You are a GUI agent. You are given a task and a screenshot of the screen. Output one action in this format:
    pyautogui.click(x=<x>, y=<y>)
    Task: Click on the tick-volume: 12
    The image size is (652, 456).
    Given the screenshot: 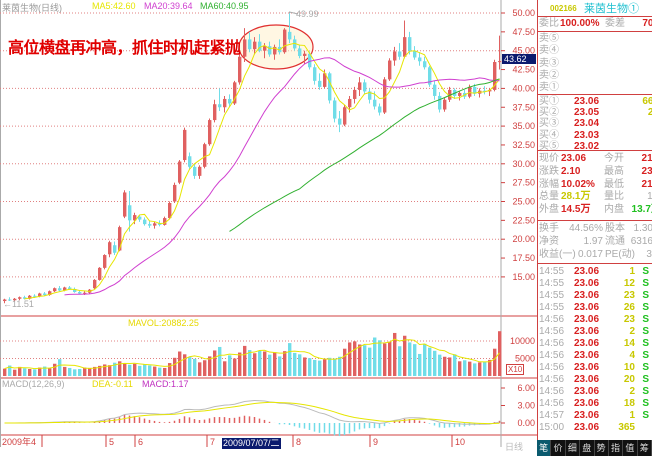 What is the action you would take?
    pyautogui.click(x=629, y=283)
    